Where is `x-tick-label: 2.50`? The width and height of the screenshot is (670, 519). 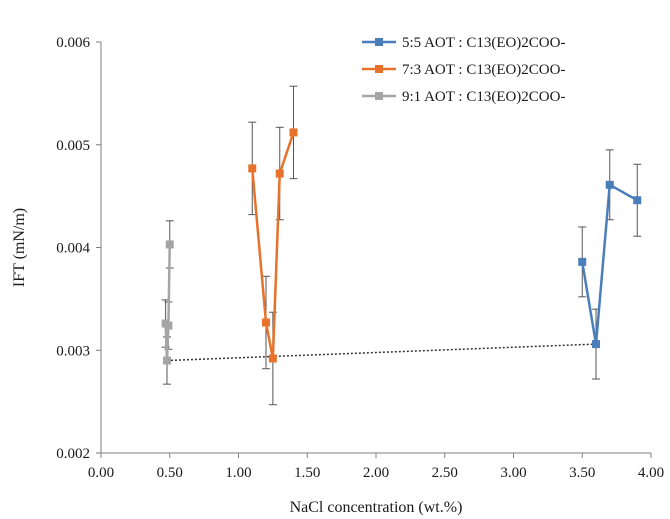 x-tick-label: 2.50 is located at coordinates (445, 473).